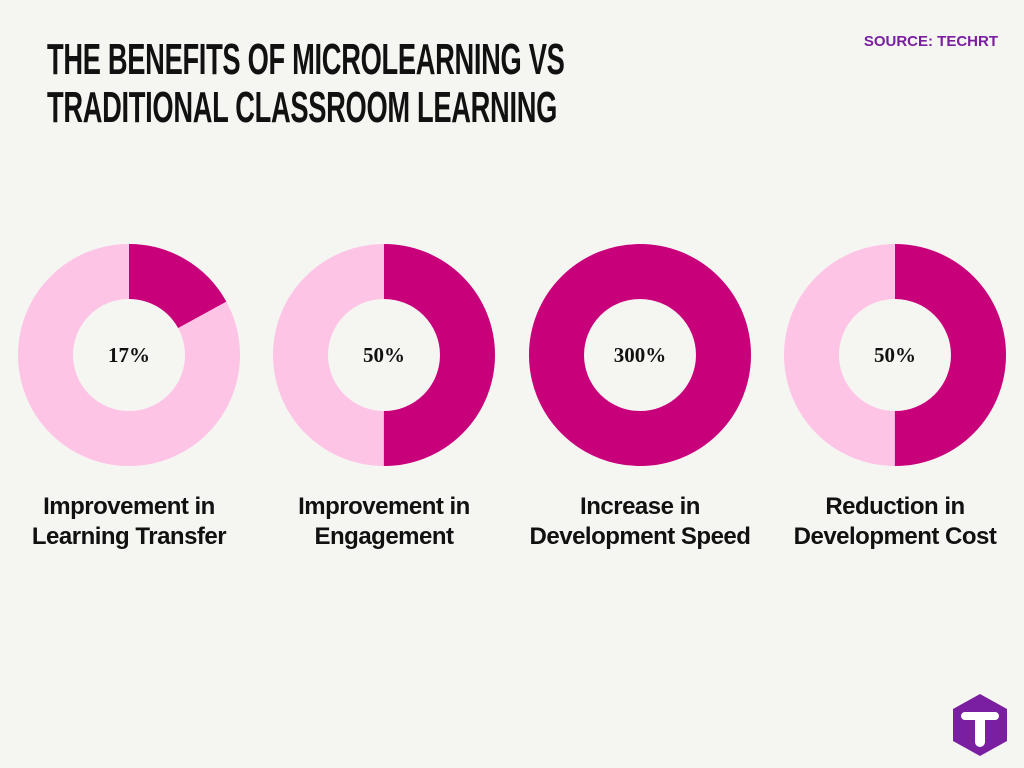 This screenshot has height=768, width=1024. Describe the element at coordinates (930, 41) in the screenshot. I see `source: SOURCE: TECHRT` at that location.